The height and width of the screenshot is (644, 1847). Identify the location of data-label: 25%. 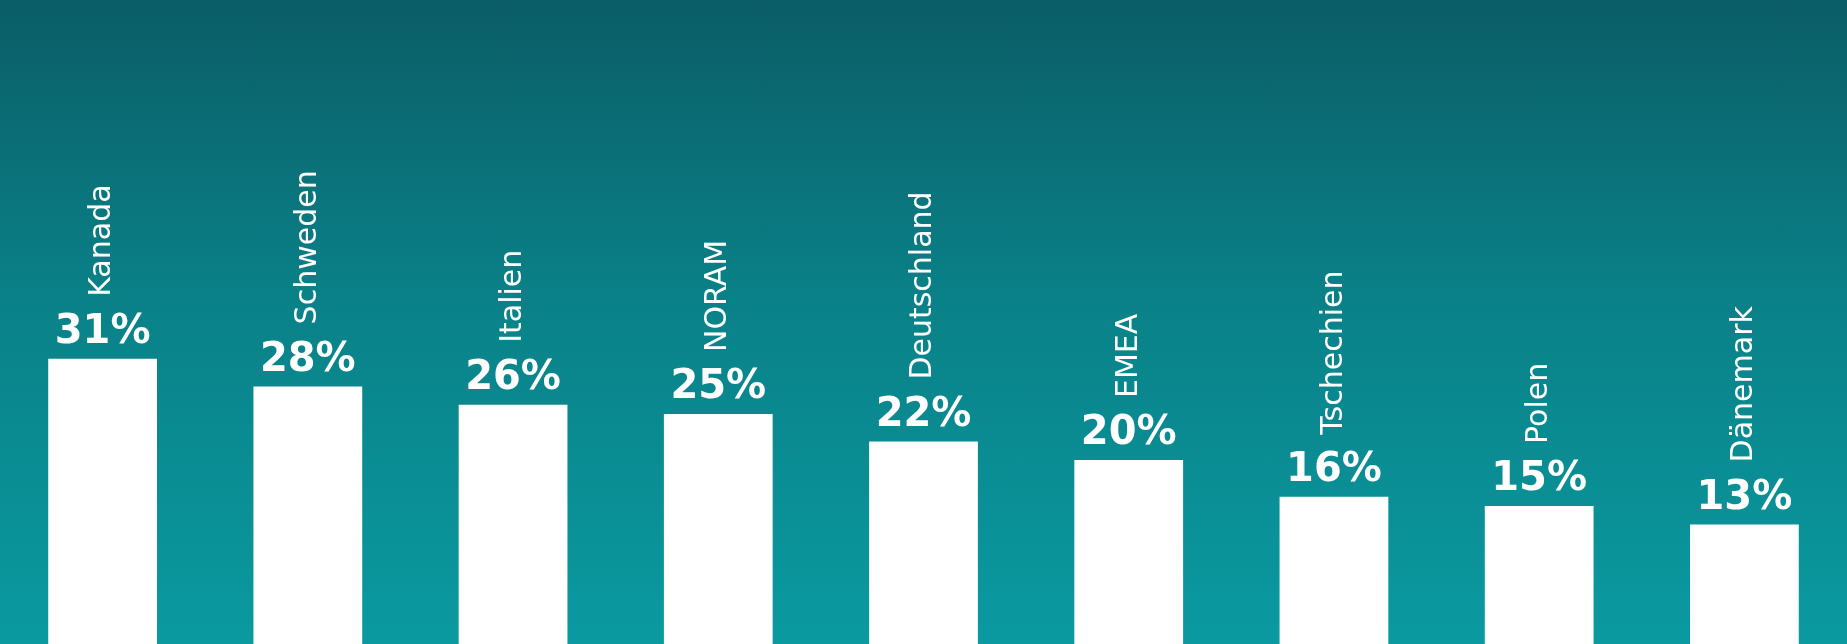
(718, 384).